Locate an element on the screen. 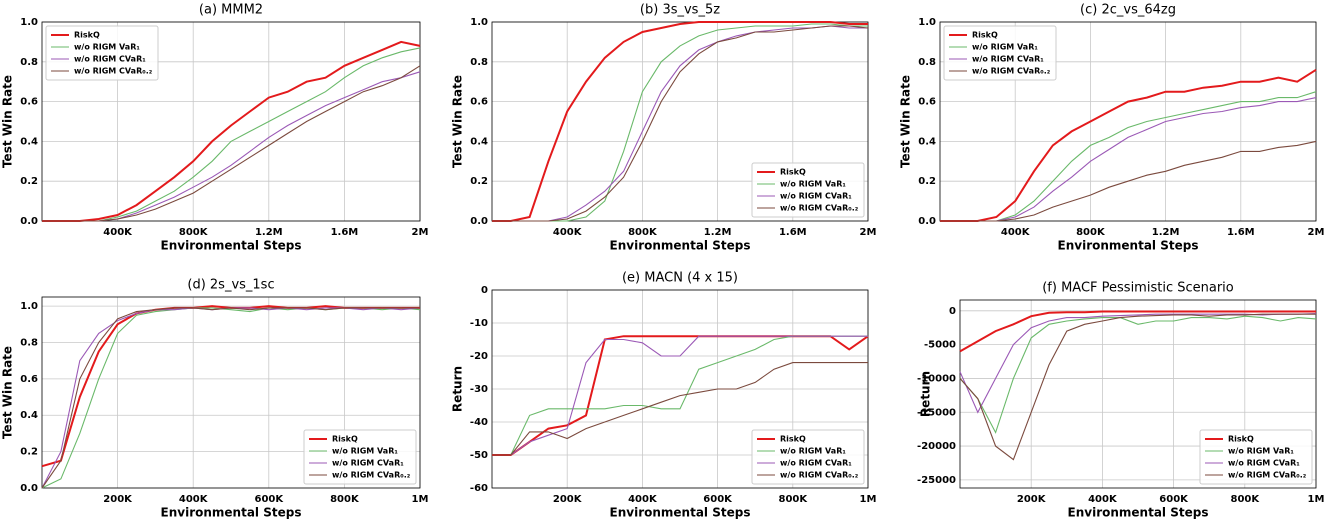 Image resolution: width=1328 pixels, height=520 pixels. panel-title: (b) 3s_vs_5z is located at coordinates (680, 10).